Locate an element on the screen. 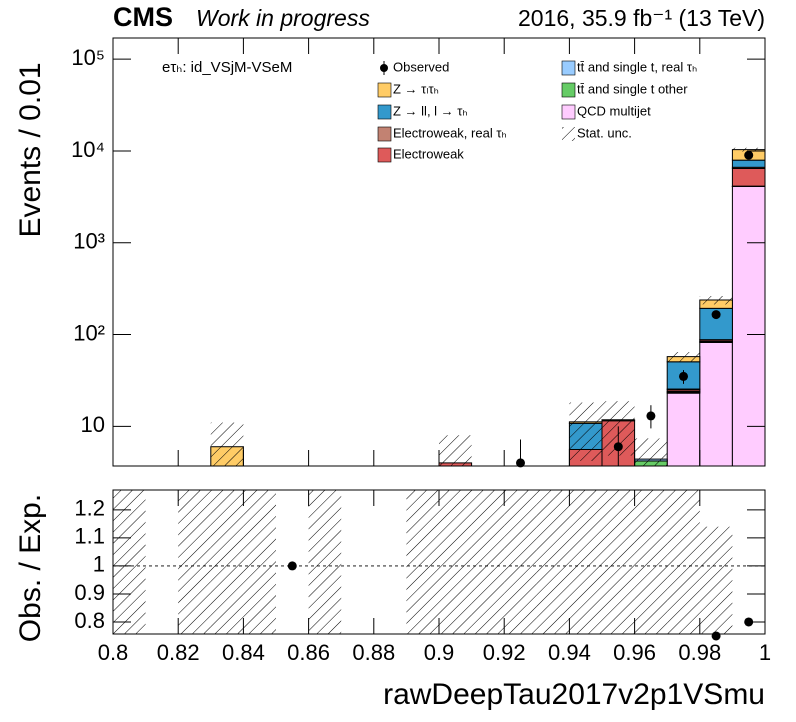  x-tick-label: 1 is located at coordinates (765, 652).